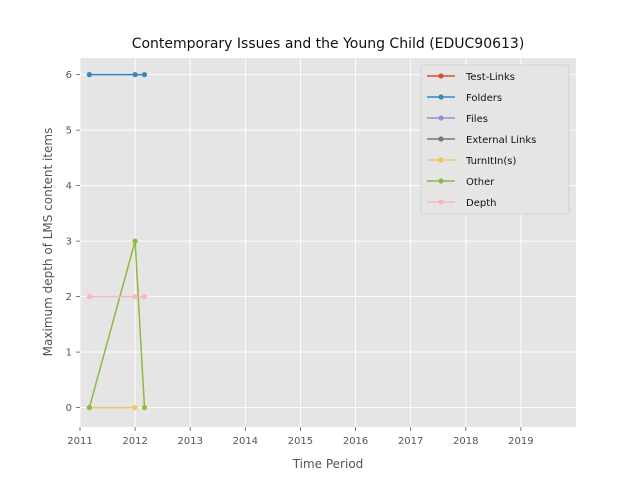 The image size is (640, 480). What do you see at coordinates (328, 464) in the screenshot?
I see `x-axis-label: Time Period` at bounding box center [328, 464].